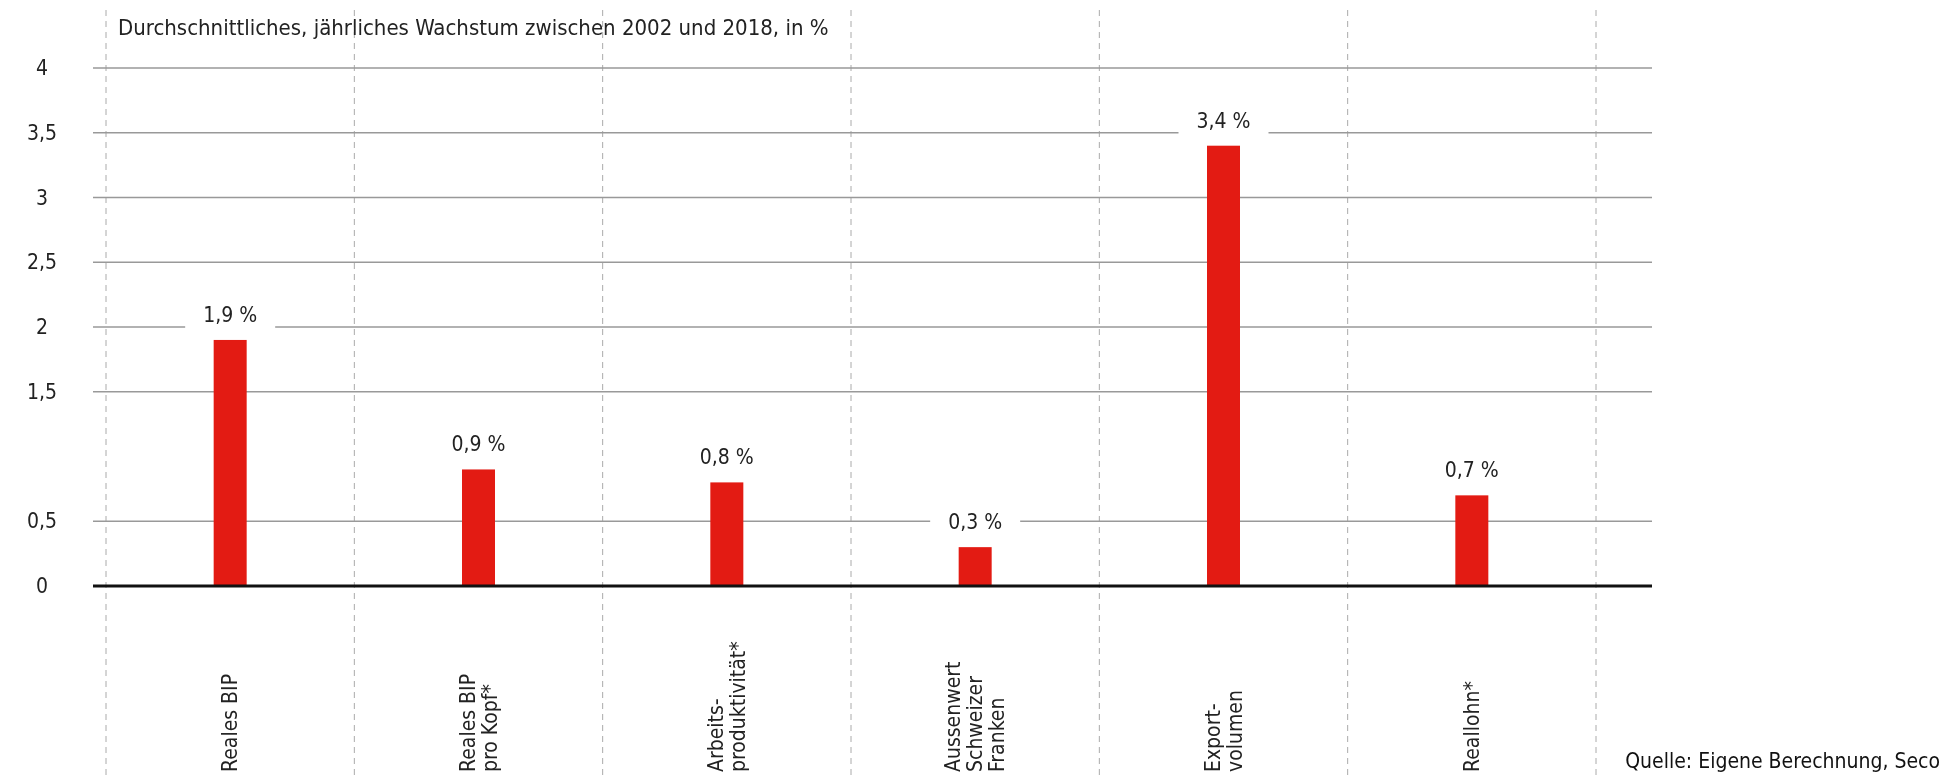  I want to click on source-note: Quelle: Eigene Berechnung, Seco, so click(1782, 761).